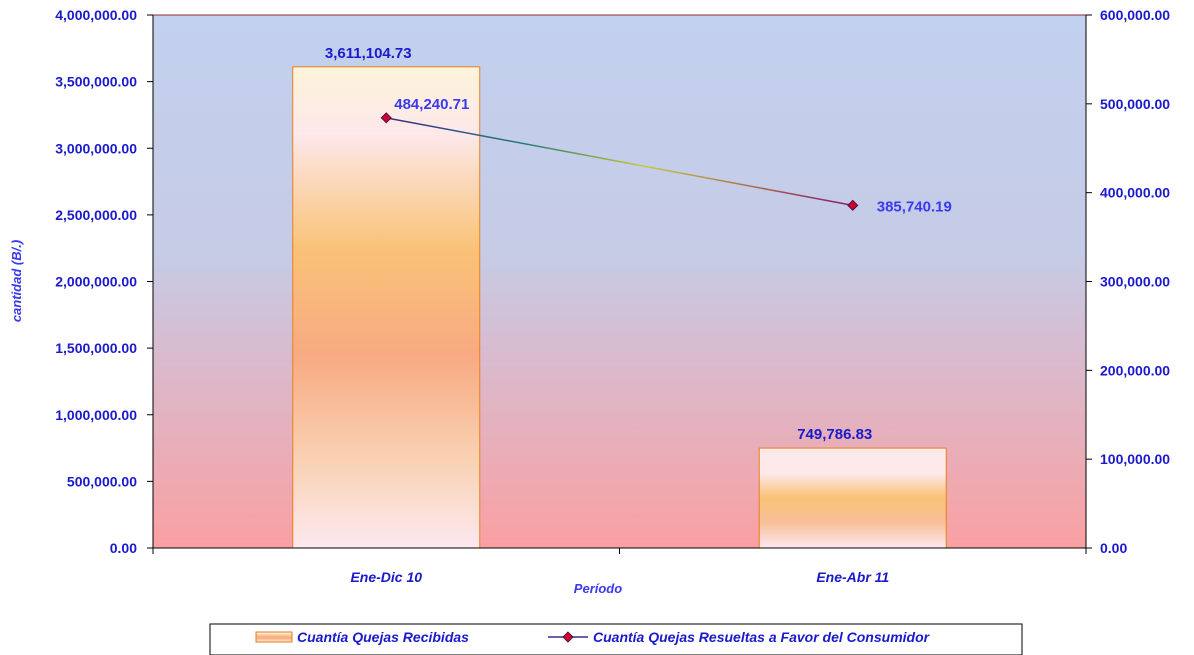  I want to click on y-axis-label: cantidad (B/.), so click(16, 281).